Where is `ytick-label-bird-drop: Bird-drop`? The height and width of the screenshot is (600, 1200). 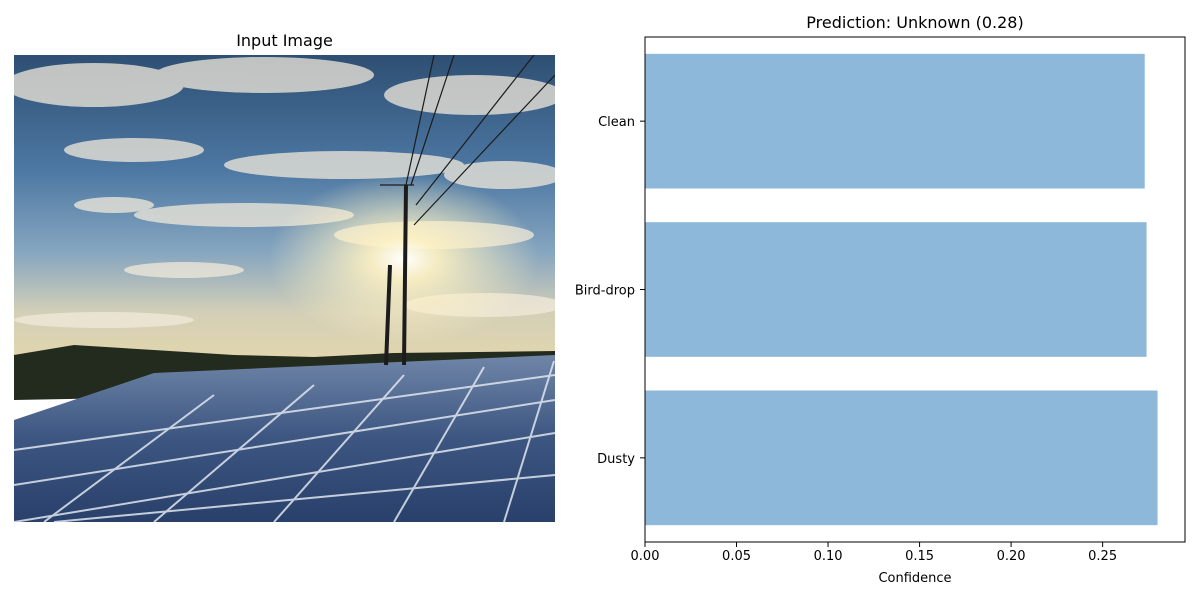
ytick-label-bird-drop: Bird-drop is located at coordinates (605, 291).